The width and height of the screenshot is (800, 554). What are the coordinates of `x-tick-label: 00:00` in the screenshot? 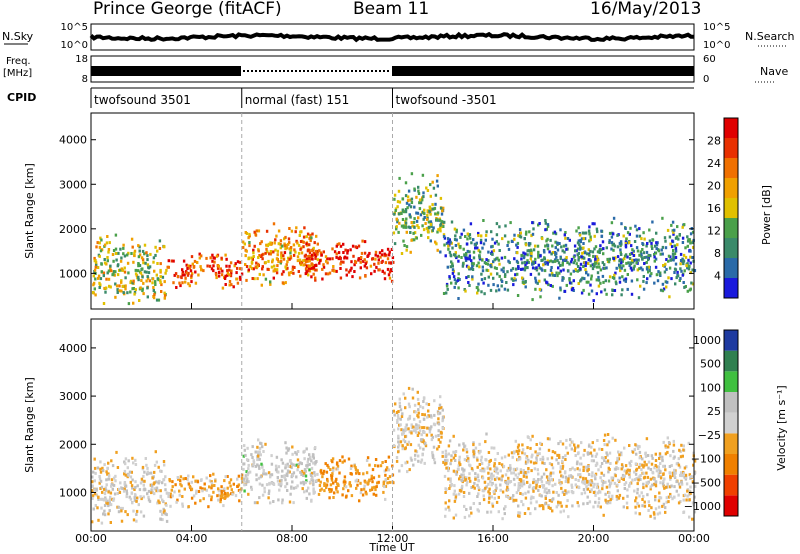 It's located at (694, 538).